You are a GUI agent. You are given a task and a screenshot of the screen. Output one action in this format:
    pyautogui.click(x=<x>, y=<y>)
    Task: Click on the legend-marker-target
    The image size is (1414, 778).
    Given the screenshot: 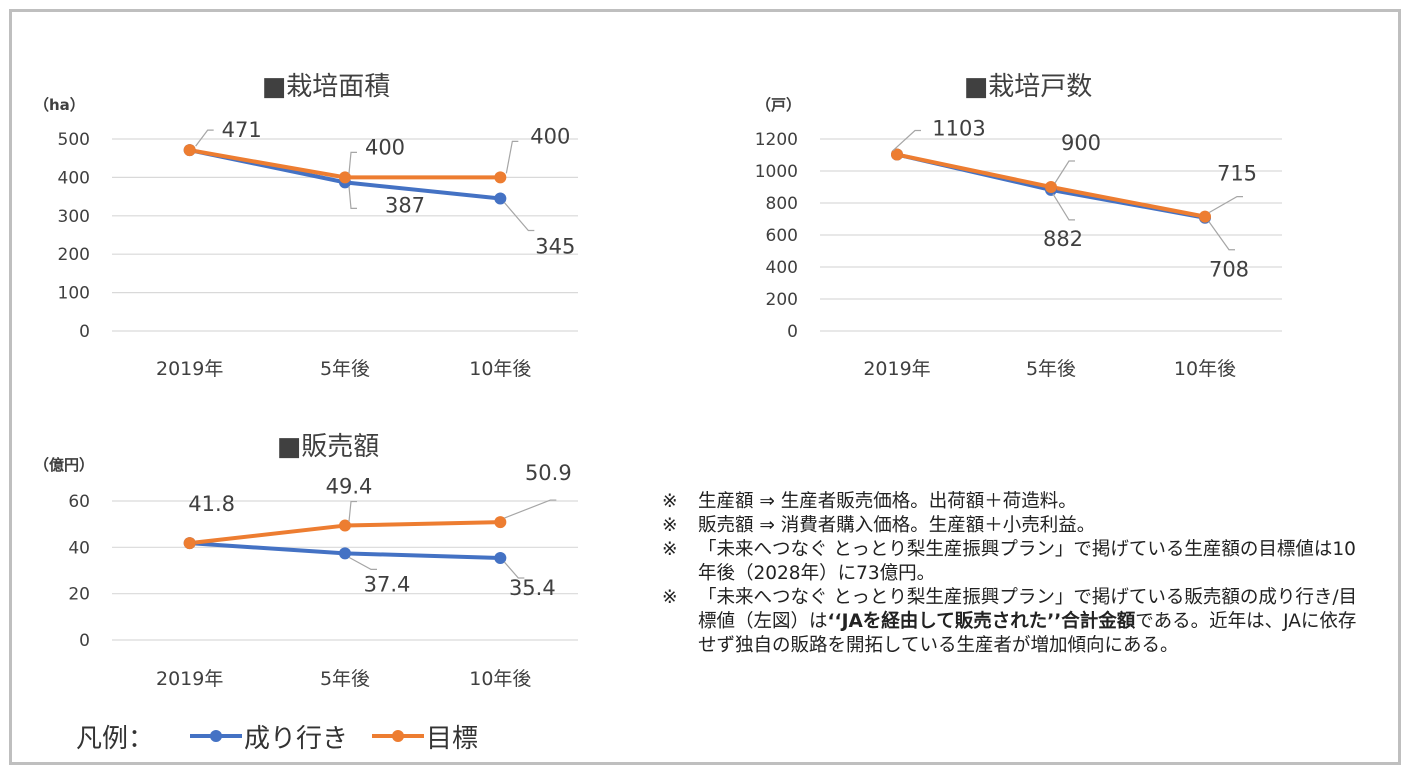 What is the action you would take?
    pyautogui.click(x=398, y=736)
    